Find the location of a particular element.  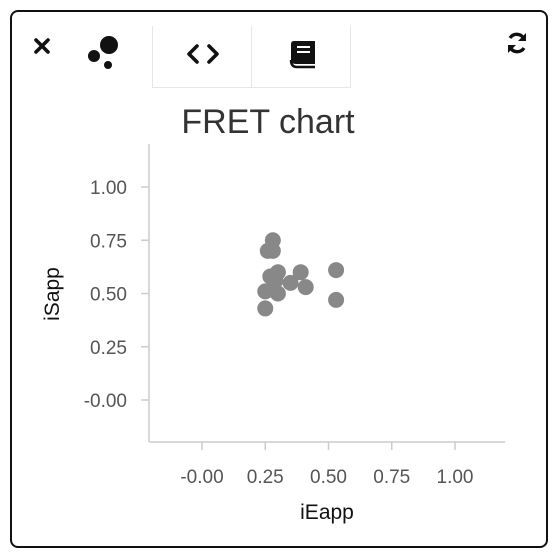

x-tick-label: -0.00 is located at coordinates (201, 477).